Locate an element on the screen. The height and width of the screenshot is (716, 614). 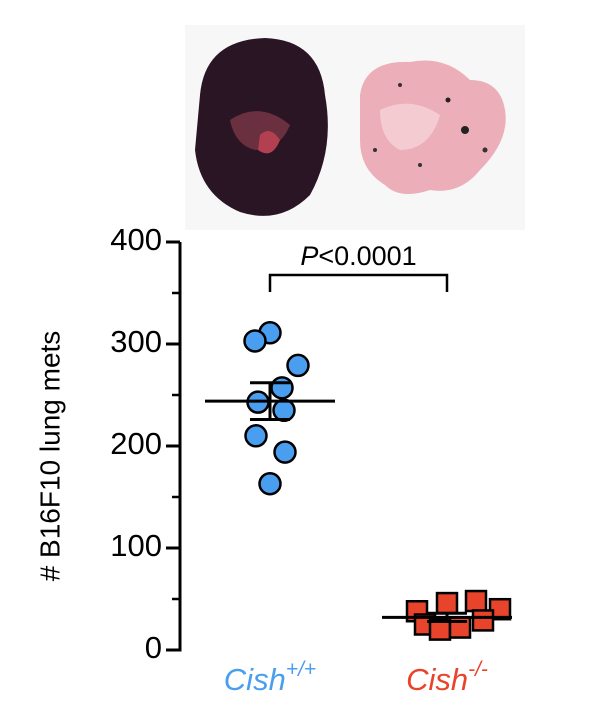
lung-knockout-lobe is located at coordinates (410, 126).